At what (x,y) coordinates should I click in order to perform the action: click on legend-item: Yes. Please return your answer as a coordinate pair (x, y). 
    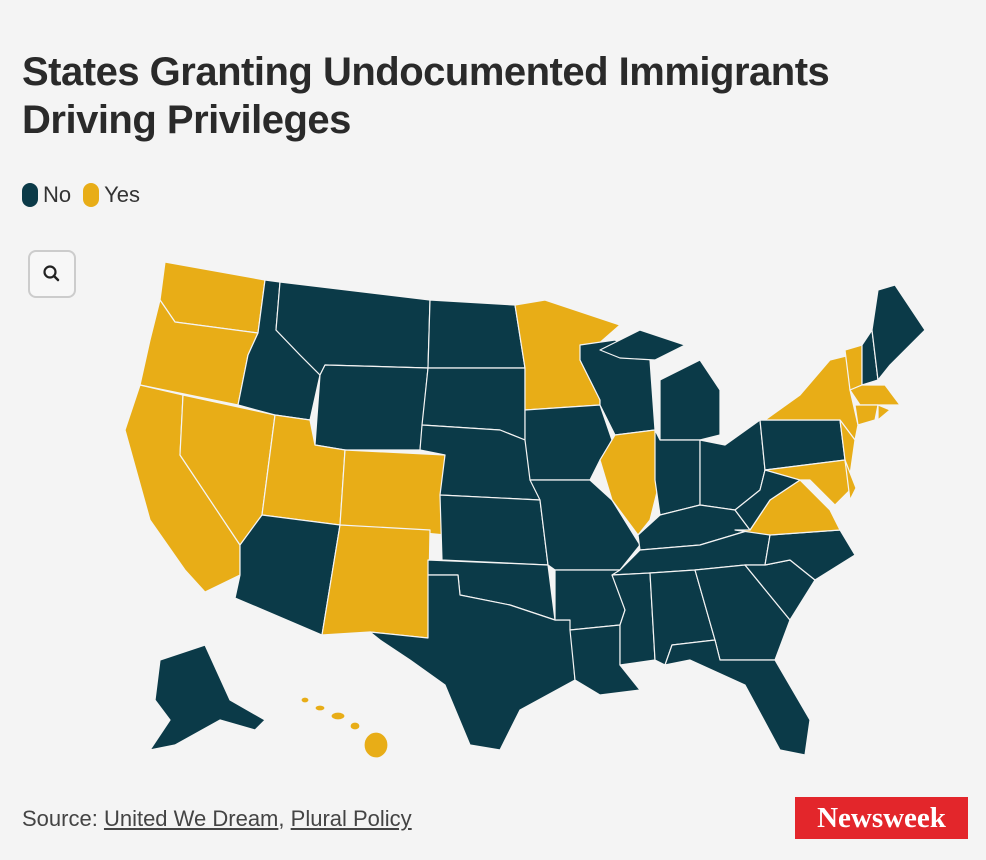
    Looking at the image, I should click on (111, 195).